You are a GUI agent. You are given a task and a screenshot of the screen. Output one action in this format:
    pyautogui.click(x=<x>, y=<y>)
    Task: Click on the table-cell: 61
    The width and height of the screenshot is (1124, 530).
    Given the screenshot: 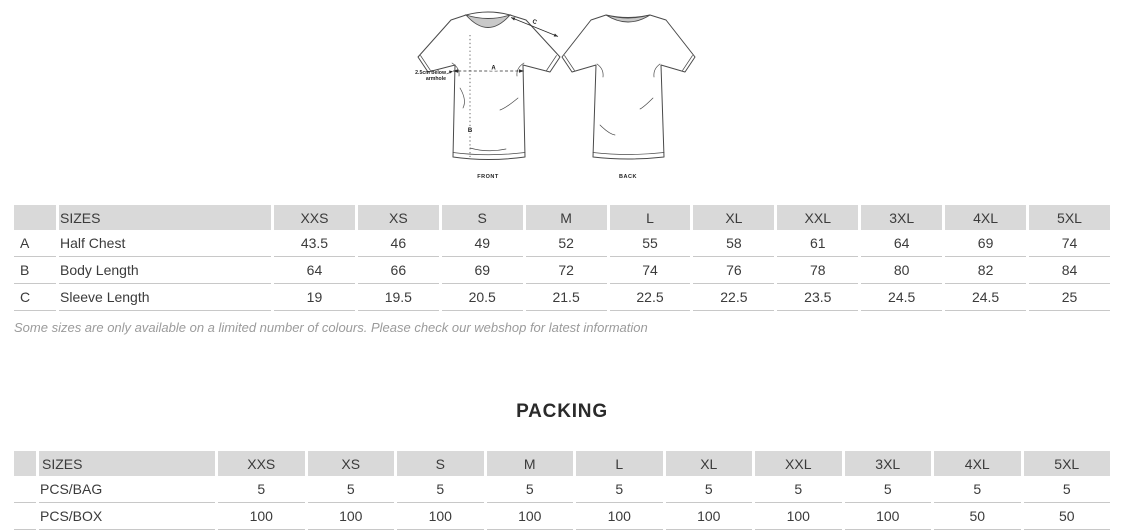 What is the action you would take?
    pyautogui.click(x=818, y=243)
    